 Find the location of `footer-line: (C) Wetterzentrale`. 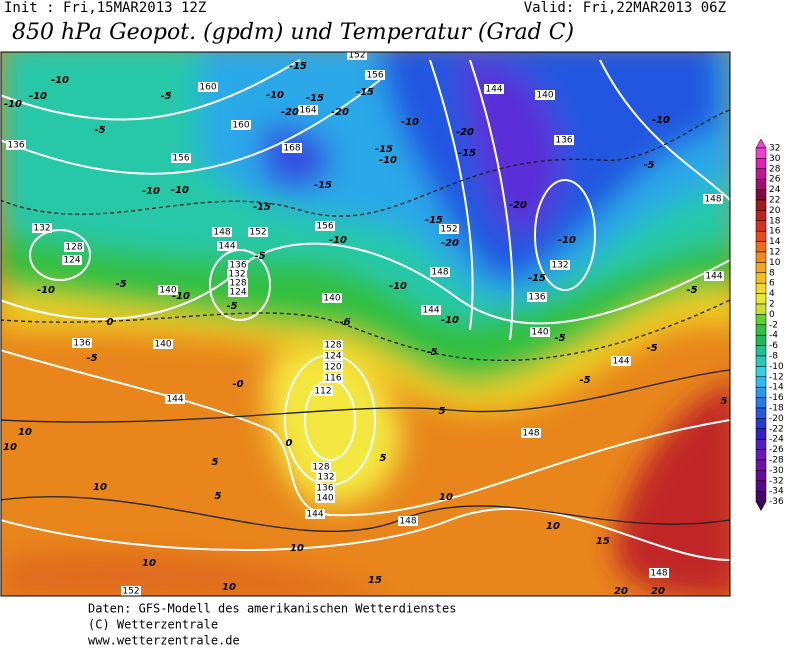

footer-line: (C) Wetterzentrale is located at coordinates (153, 625).